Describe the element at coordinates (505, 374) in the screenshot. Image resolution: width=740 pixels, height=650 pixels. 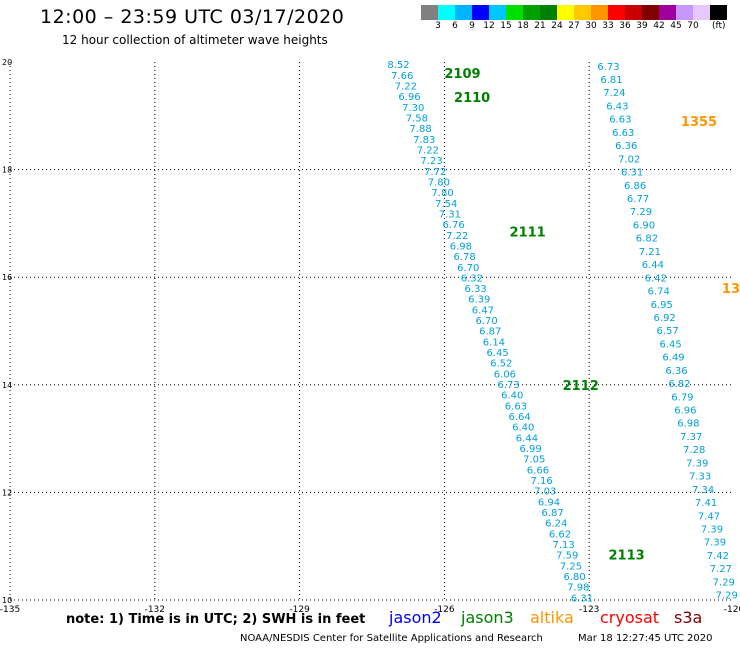
I see `wave-height-label: 6.06` at that location.